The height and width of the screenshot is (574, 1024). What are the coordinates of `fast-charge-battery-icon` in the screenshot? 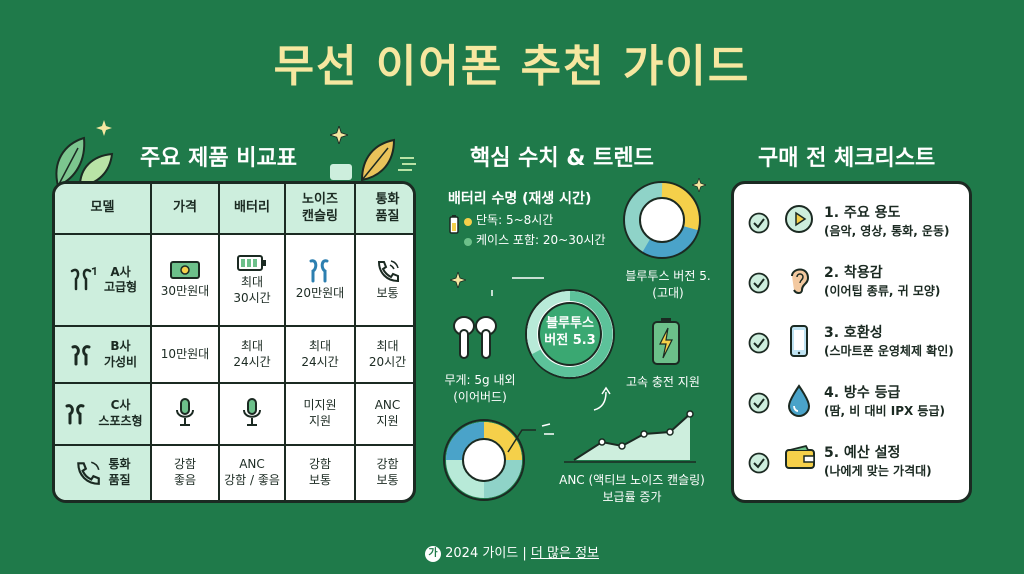 It's located at (666, 341).